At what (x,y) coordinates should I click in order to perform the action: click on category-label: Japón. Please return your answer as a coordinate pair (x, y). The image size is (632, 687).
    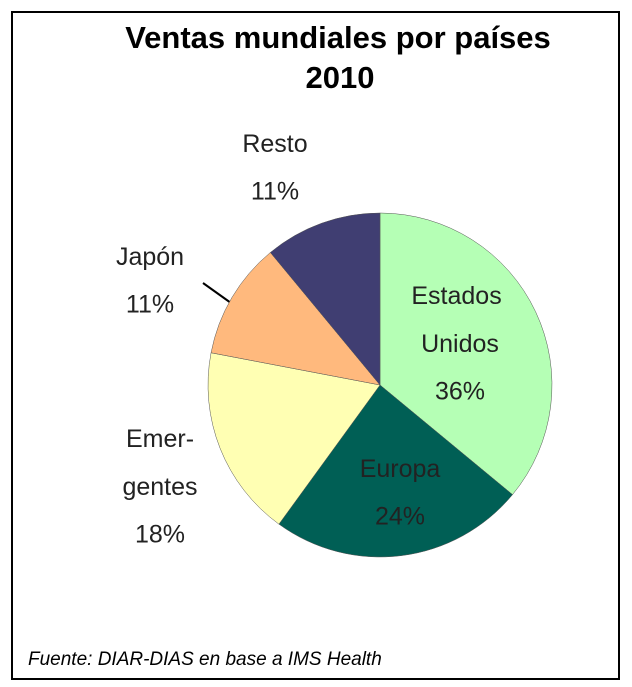
    Looking at the image, I should click on (150, 257).